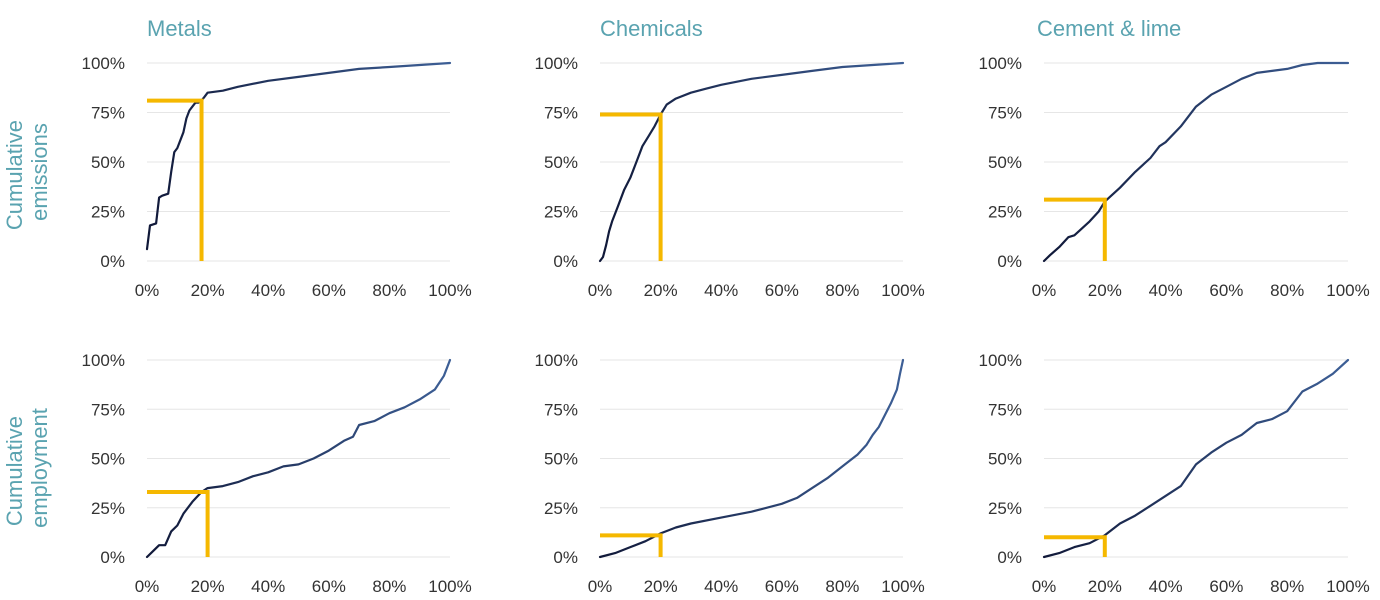 The image size is (1380, 600). What do you see at coordinates (1005, 113) in the screenshot?
I see `y-tick-label-2-3: 75%` at bounding box center [1005, 113].